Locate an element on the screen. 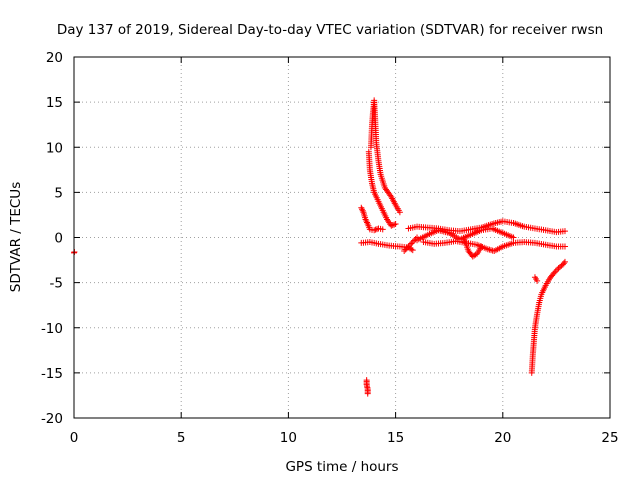  y-tick-label: 20 is located at coordinates (54, 58).